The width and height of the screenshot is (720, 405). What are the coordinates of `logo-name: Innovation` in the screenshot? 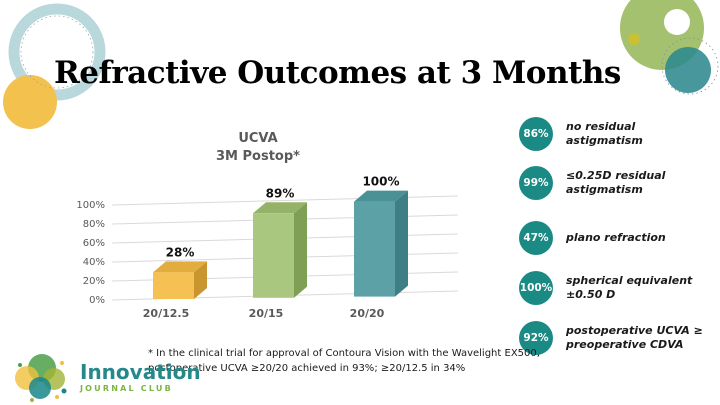 It's located at (140, 372).